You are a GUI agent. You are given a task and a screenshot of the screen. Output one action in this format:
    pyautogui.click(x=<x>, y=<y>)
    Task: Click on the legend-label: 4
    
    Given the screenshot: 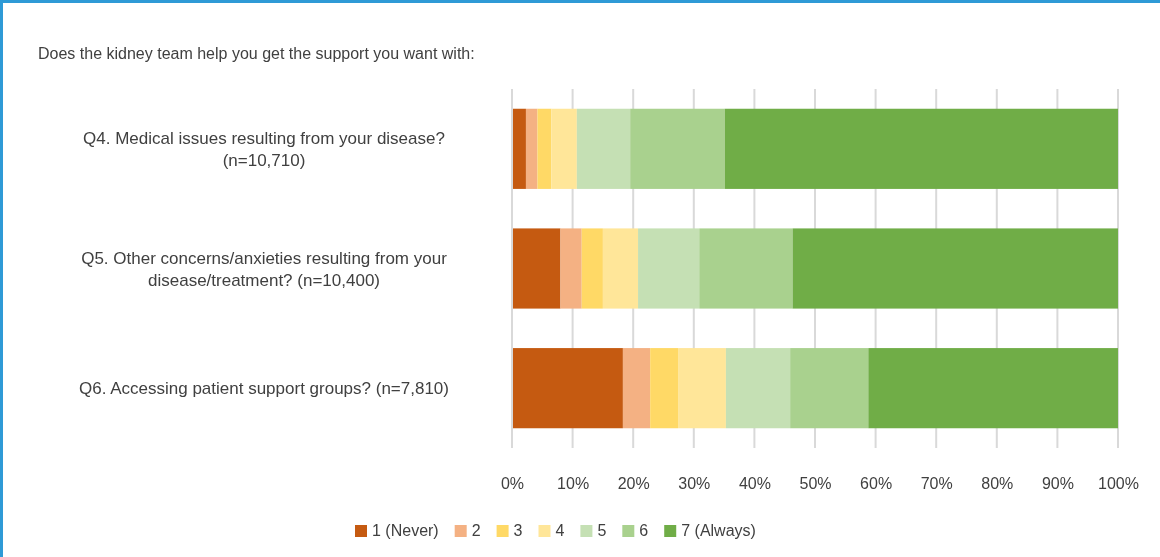 What is the action you would take?
    pyautogui.click(x=560, y=530)
    